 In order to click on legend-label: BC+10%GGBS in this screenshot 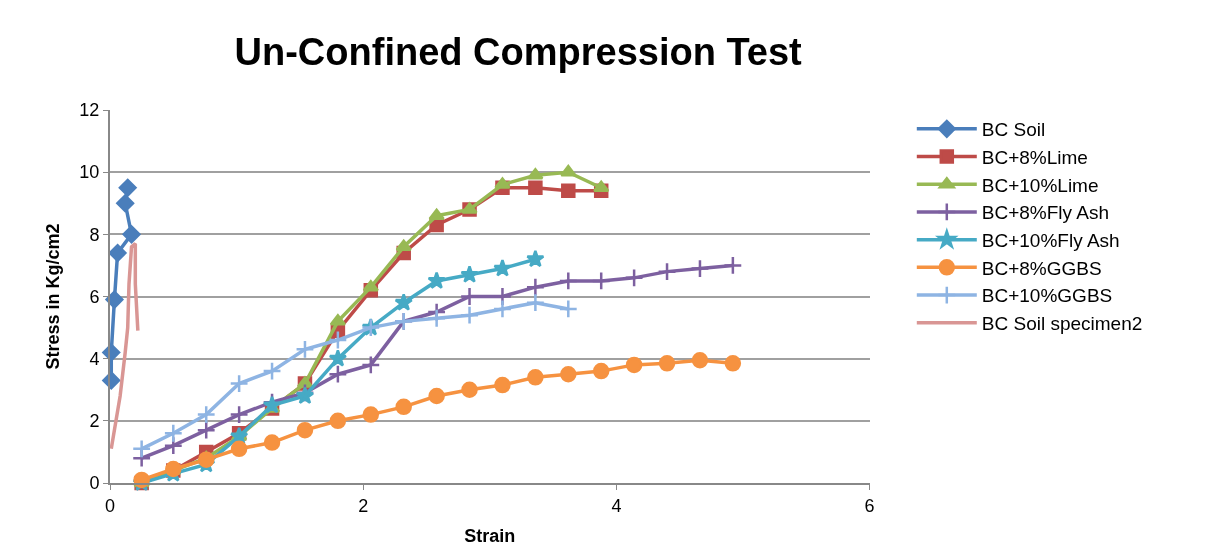, I will do `click(1047, 296)`.